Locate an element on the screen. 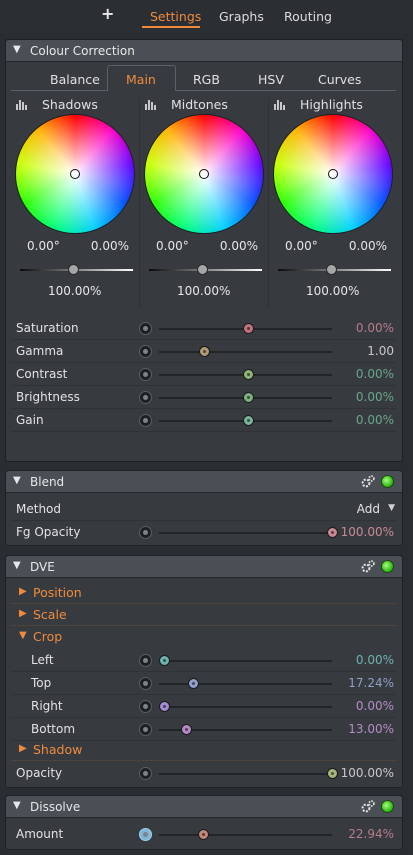 The image size is (413, 855). subtab-balance: Balance is located at coordinates (75, 79).